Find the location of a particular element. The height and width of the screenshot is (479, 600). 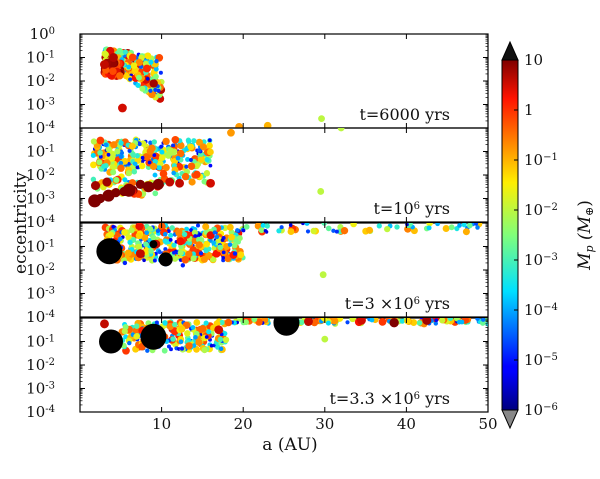

time-label-part: t=3.3 ×10 is located at coordinates (372, 398).